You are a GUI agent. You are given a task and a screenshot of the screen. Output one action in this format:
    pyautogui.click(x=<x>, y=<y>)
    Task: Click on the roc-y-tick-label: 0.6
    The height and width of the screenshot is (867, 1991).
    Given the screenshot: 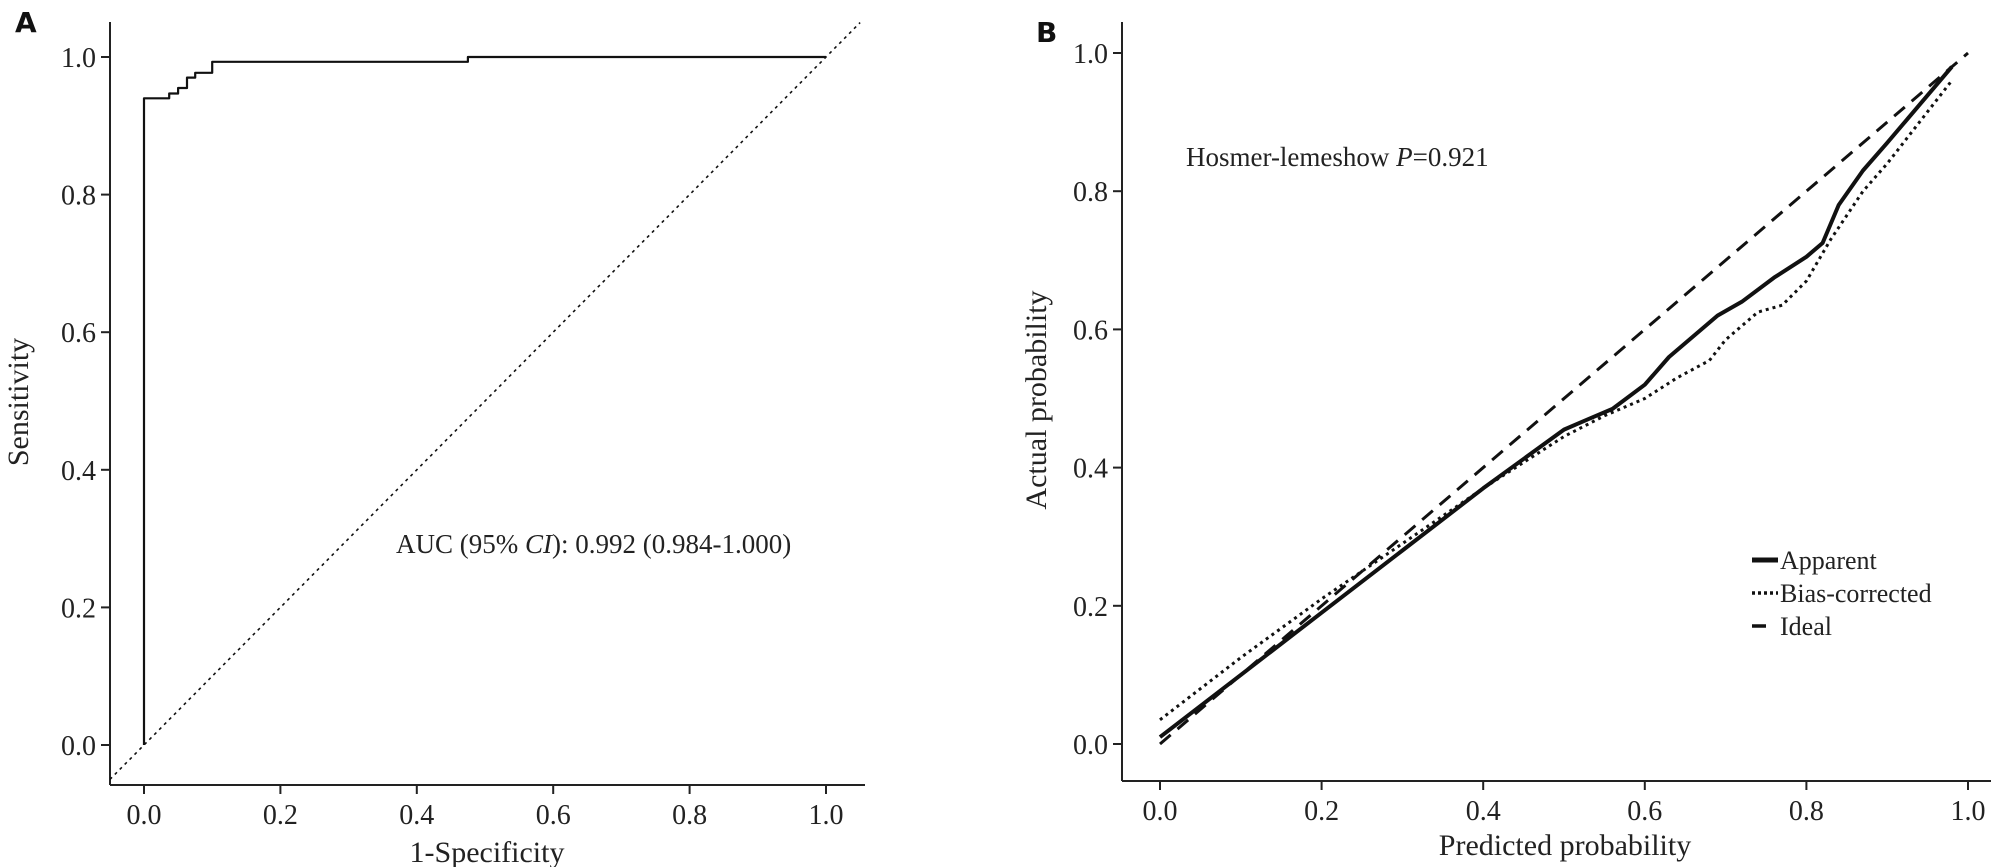 What is the action you would take?
    pyautogui.click(x=78, y=333)
    